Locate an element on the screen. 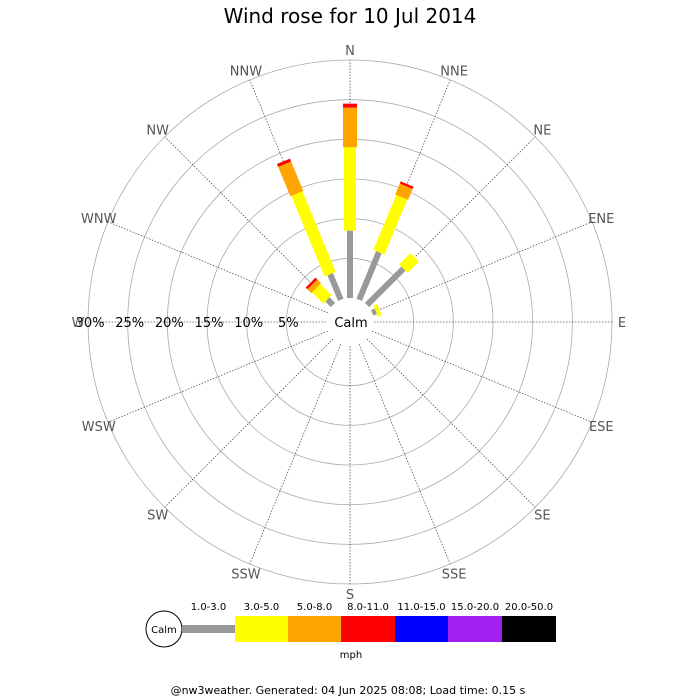 The image size is (700, 700). spoke-ese is located at coordinates (482, 376).